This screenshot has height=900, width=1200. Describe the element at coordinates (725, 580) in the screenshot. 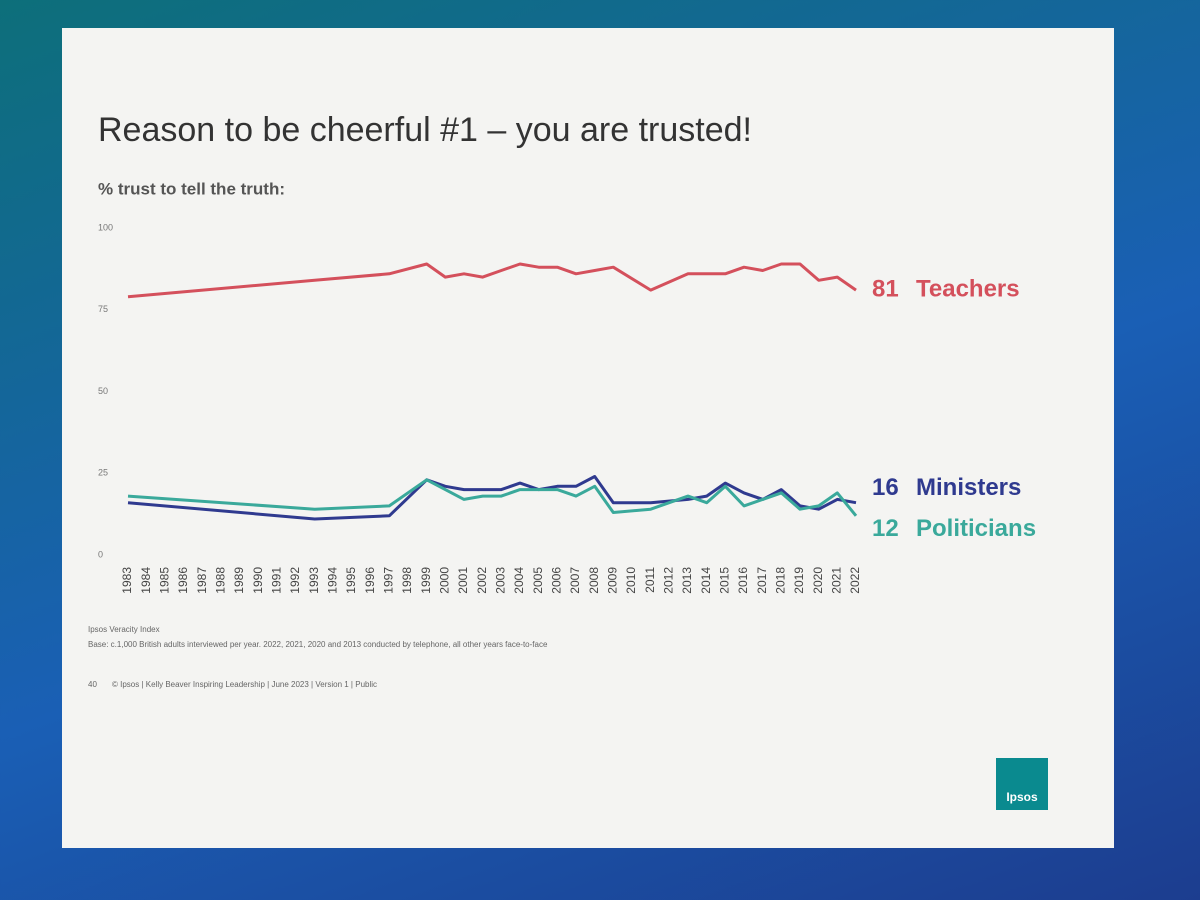

I see `x-tick-label: 2015` at that location.